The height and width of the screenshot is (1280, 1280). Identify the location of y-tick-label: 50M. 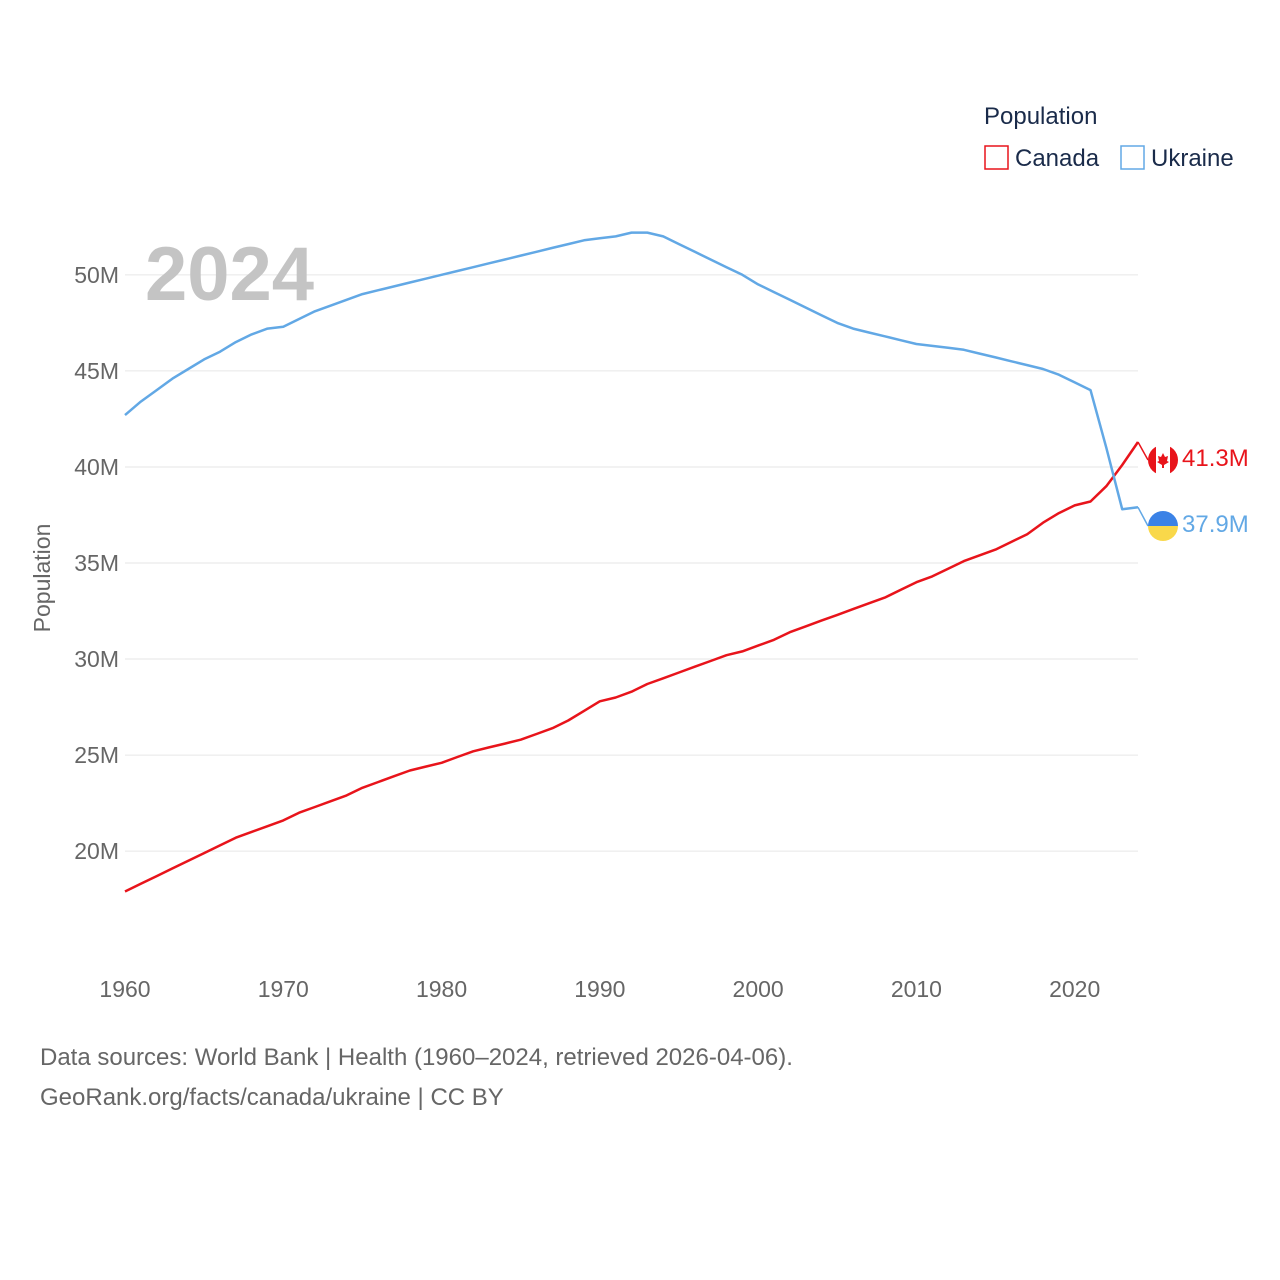
(96, 275).